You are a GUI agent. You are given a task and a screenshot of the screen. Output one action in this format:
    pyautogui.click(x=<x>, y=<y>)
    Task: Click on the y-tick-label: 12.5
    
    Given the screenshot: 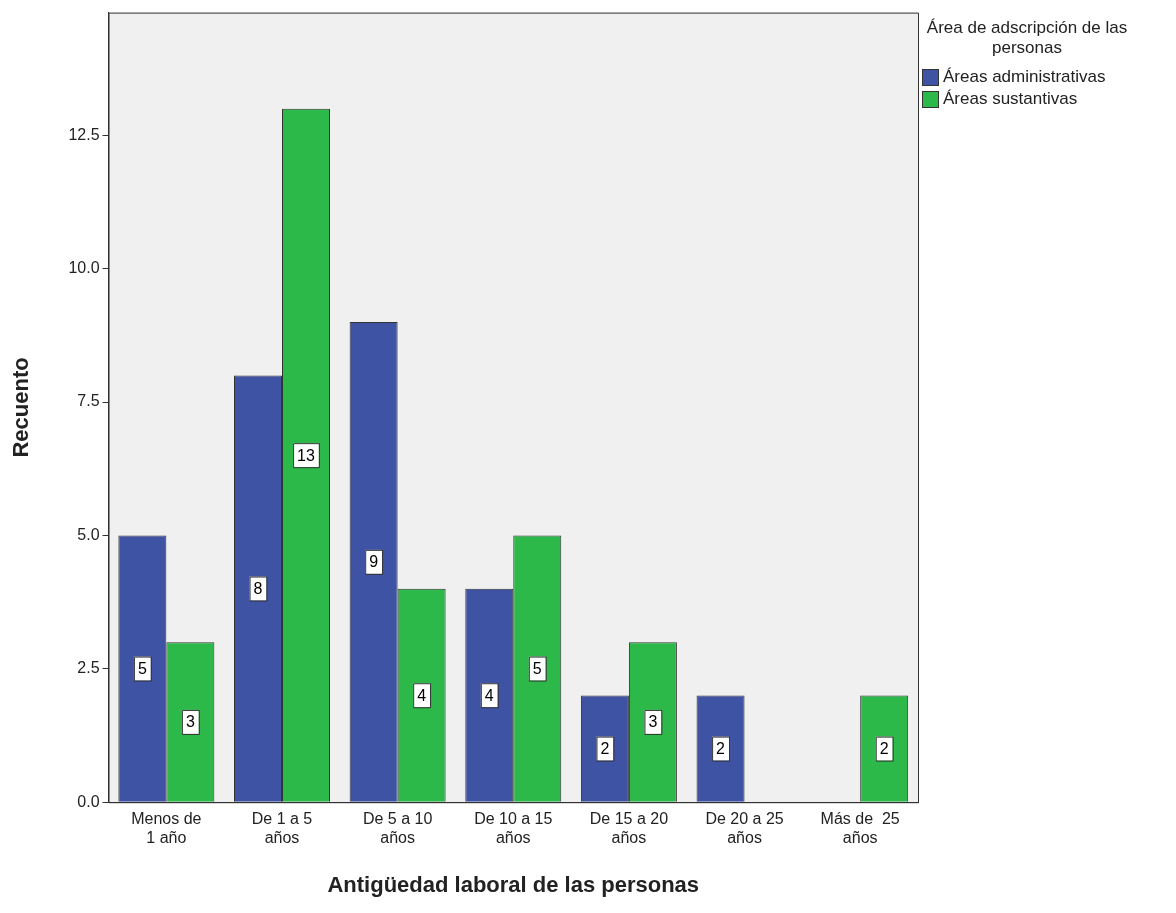 What is the action you would take?
    pyautogui.click(x=84, y=134)
    